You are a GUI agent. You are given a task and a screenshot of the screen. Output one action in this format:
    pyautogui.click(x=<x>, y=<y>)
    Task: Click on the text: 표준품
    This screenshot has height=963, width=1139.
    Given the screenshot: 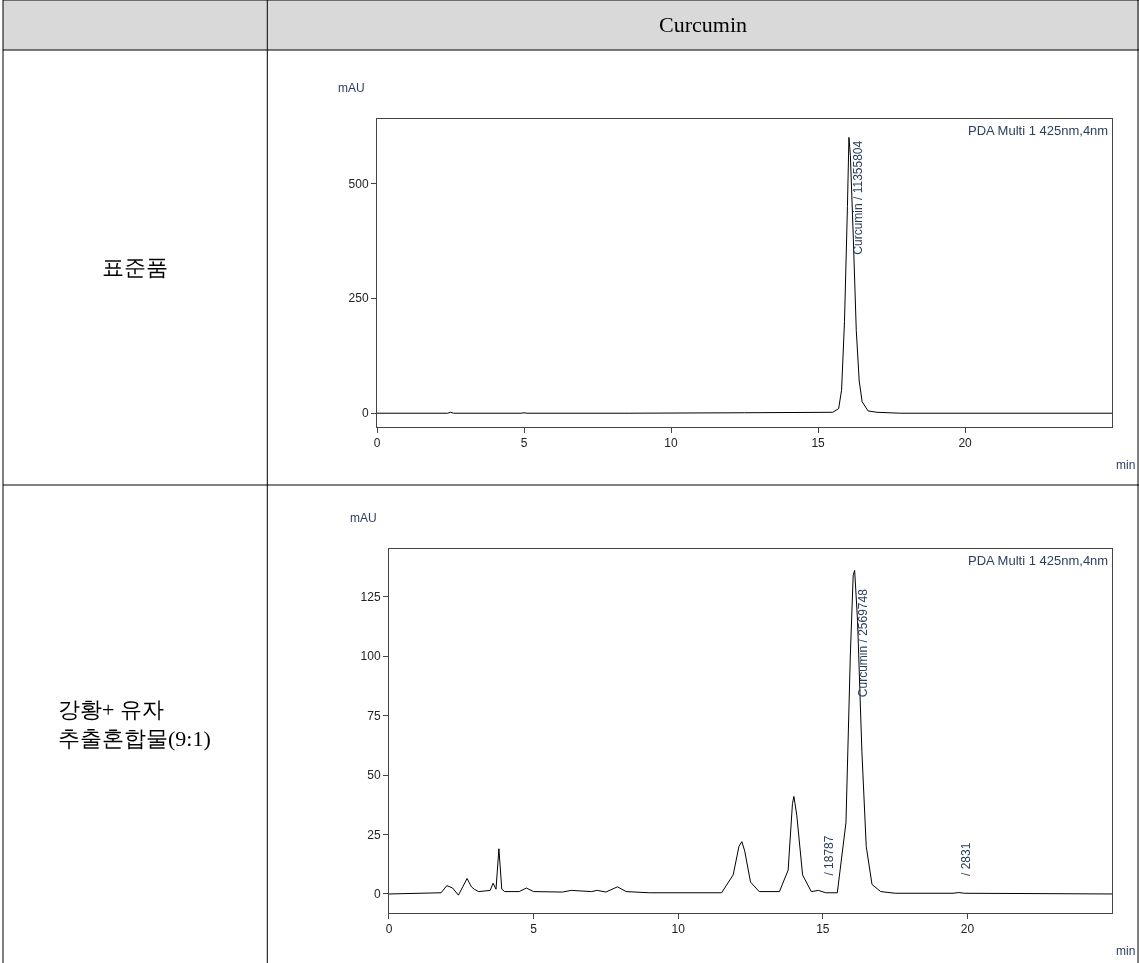 What is the action you would take?
    pyautogui.click(x=135, y=267)
    